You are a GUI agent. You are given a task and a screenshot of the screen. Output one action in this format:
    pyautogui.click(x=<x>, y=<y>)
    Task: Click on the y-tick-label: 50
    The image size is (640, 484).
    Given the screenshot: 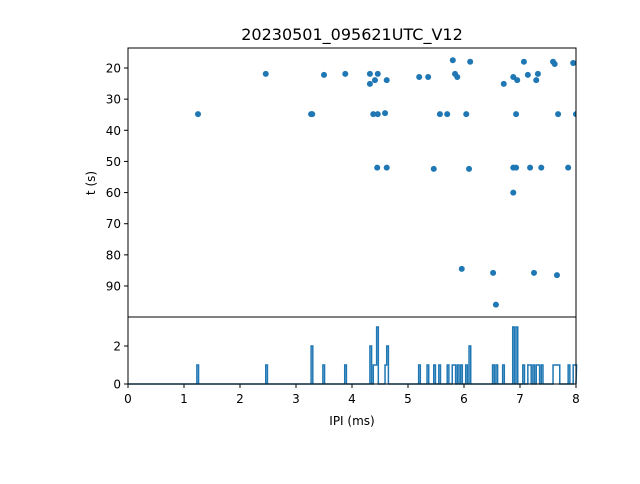 What is the action you would take?
    pyautogui.click(x=113, y=162)
    